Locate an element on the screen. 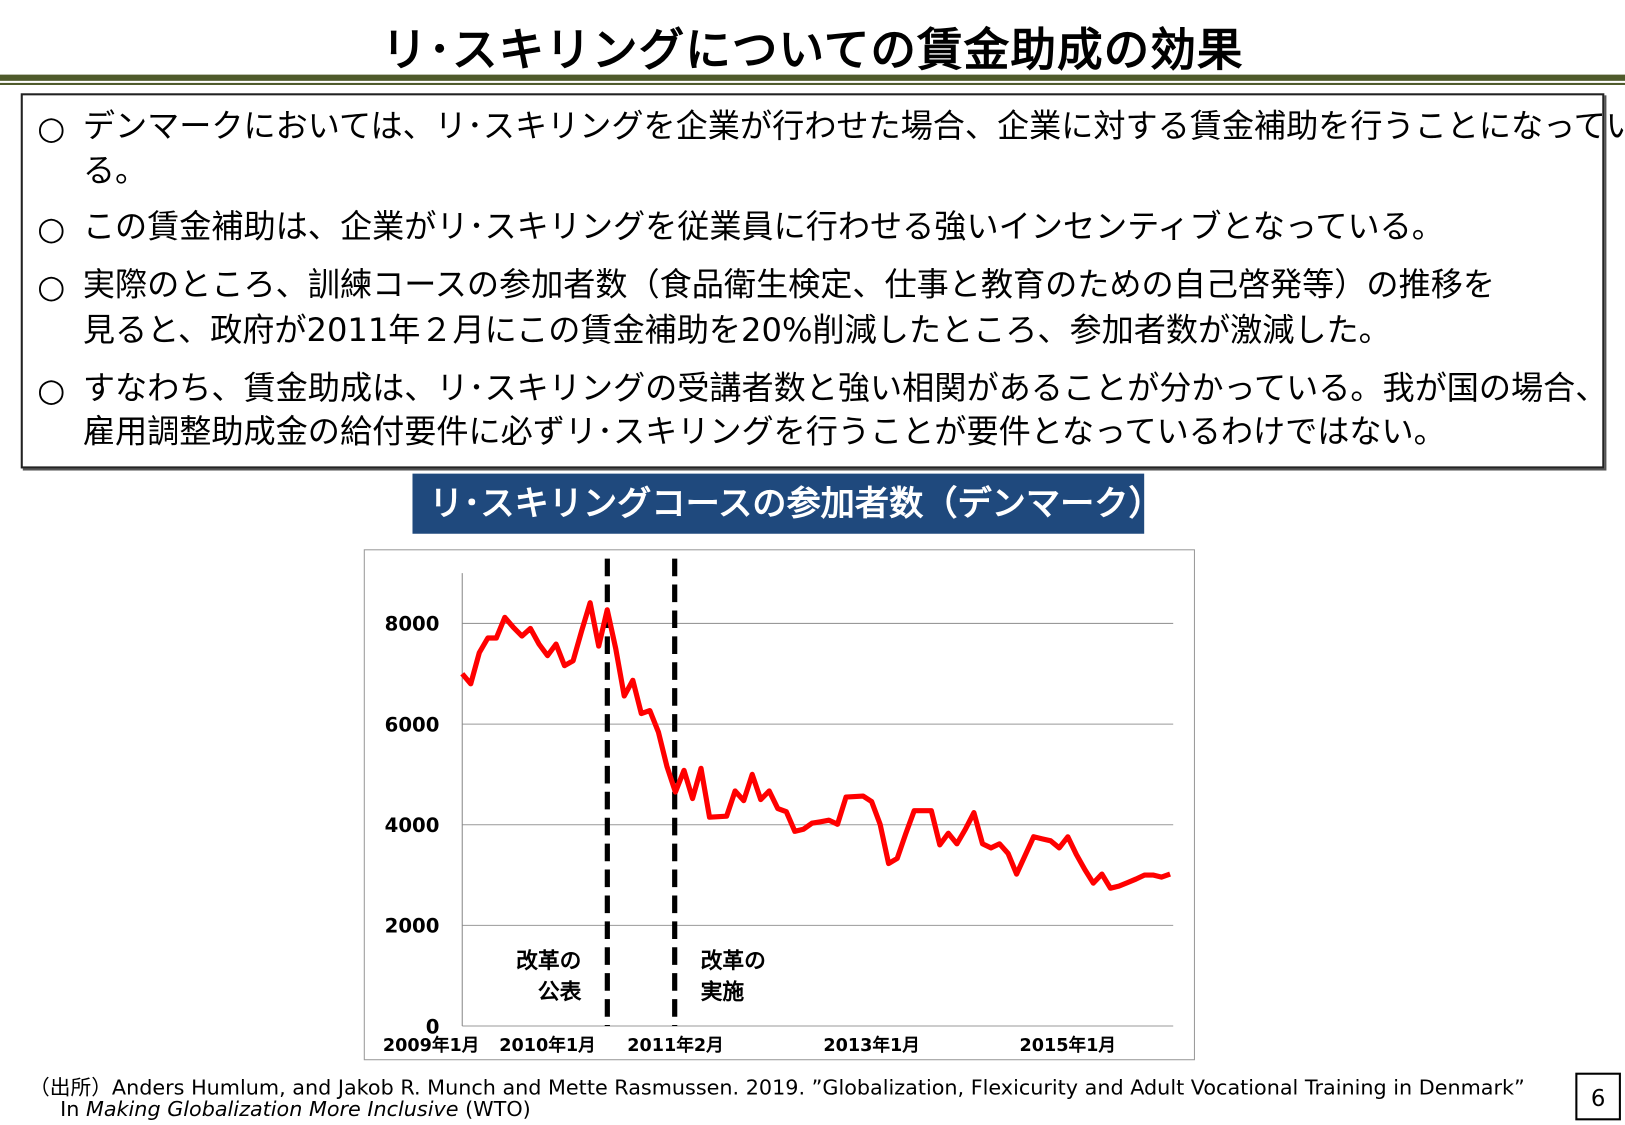 This screenshot has width=1625, height=1125. y-tick-label: 6000 is located at coordinates (412, 724).